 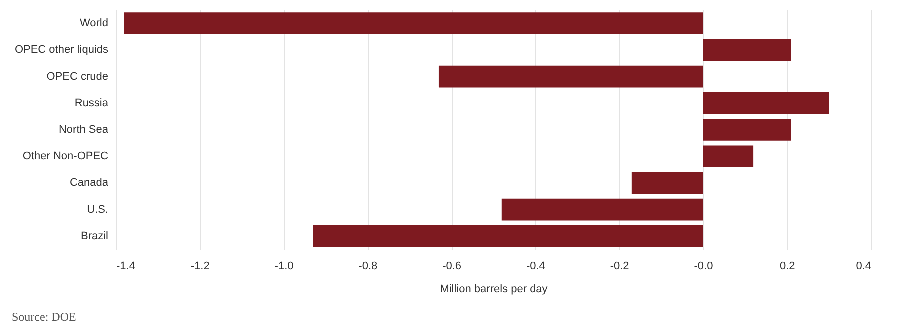 What do you see at coordinates (94, 236) in the screenshot?
I see `y-tick-label: Brazil` at bounding box center [94, 236].